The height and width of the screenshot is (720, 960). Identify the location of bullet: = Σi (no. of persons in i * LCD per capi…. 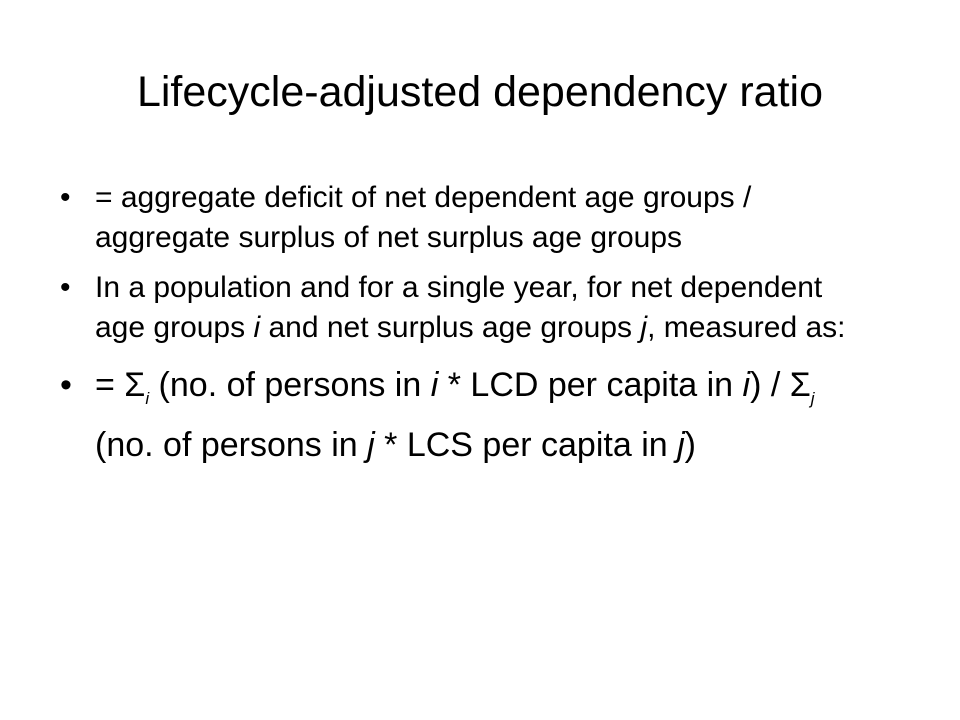
(460, 415).